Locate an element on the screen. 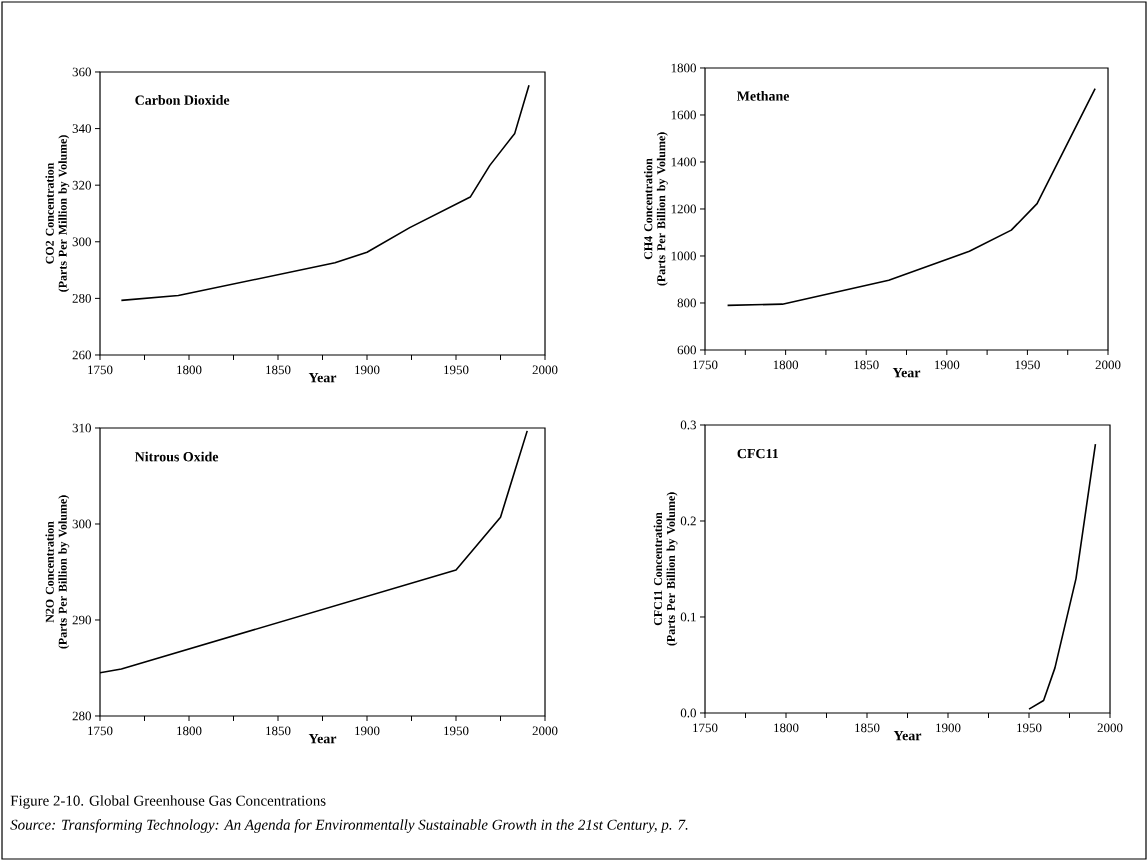 The image size is (1148, 861). y-tick-label: 0.0 is located at coordinates (688, 713).